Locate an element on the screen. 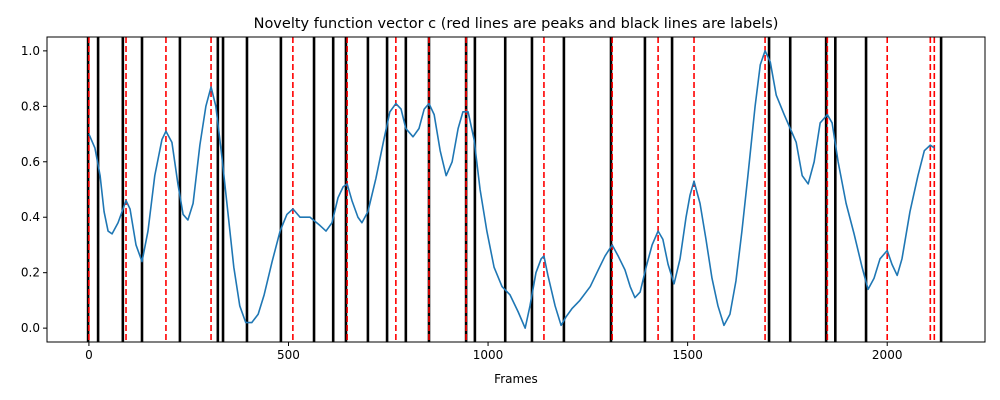 The width and height of the screenshot is (1000, 400). y-tick-label: 0.0 is located at coordinates (30, 328).